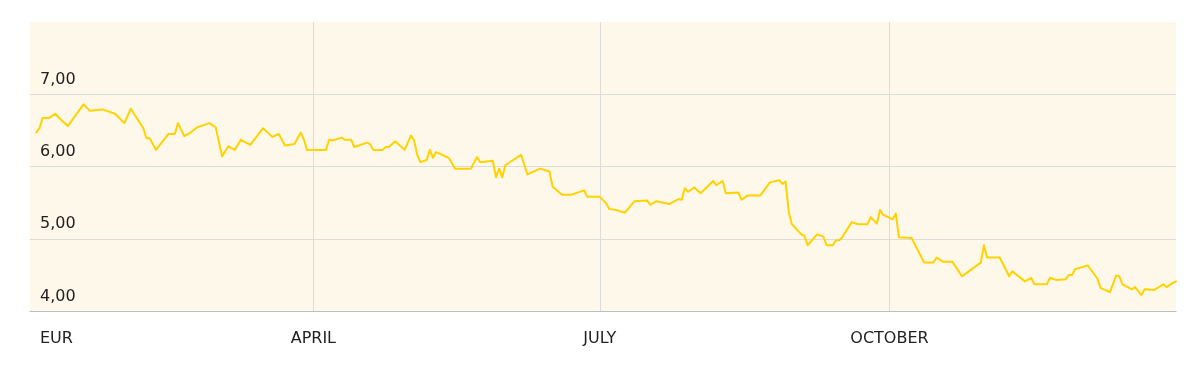 The height and width of the screenshot is (376, 1202). Describe the element at coordinates (58, 295) in the screenshot. I see `y-tick-label: 4,00` at that location.